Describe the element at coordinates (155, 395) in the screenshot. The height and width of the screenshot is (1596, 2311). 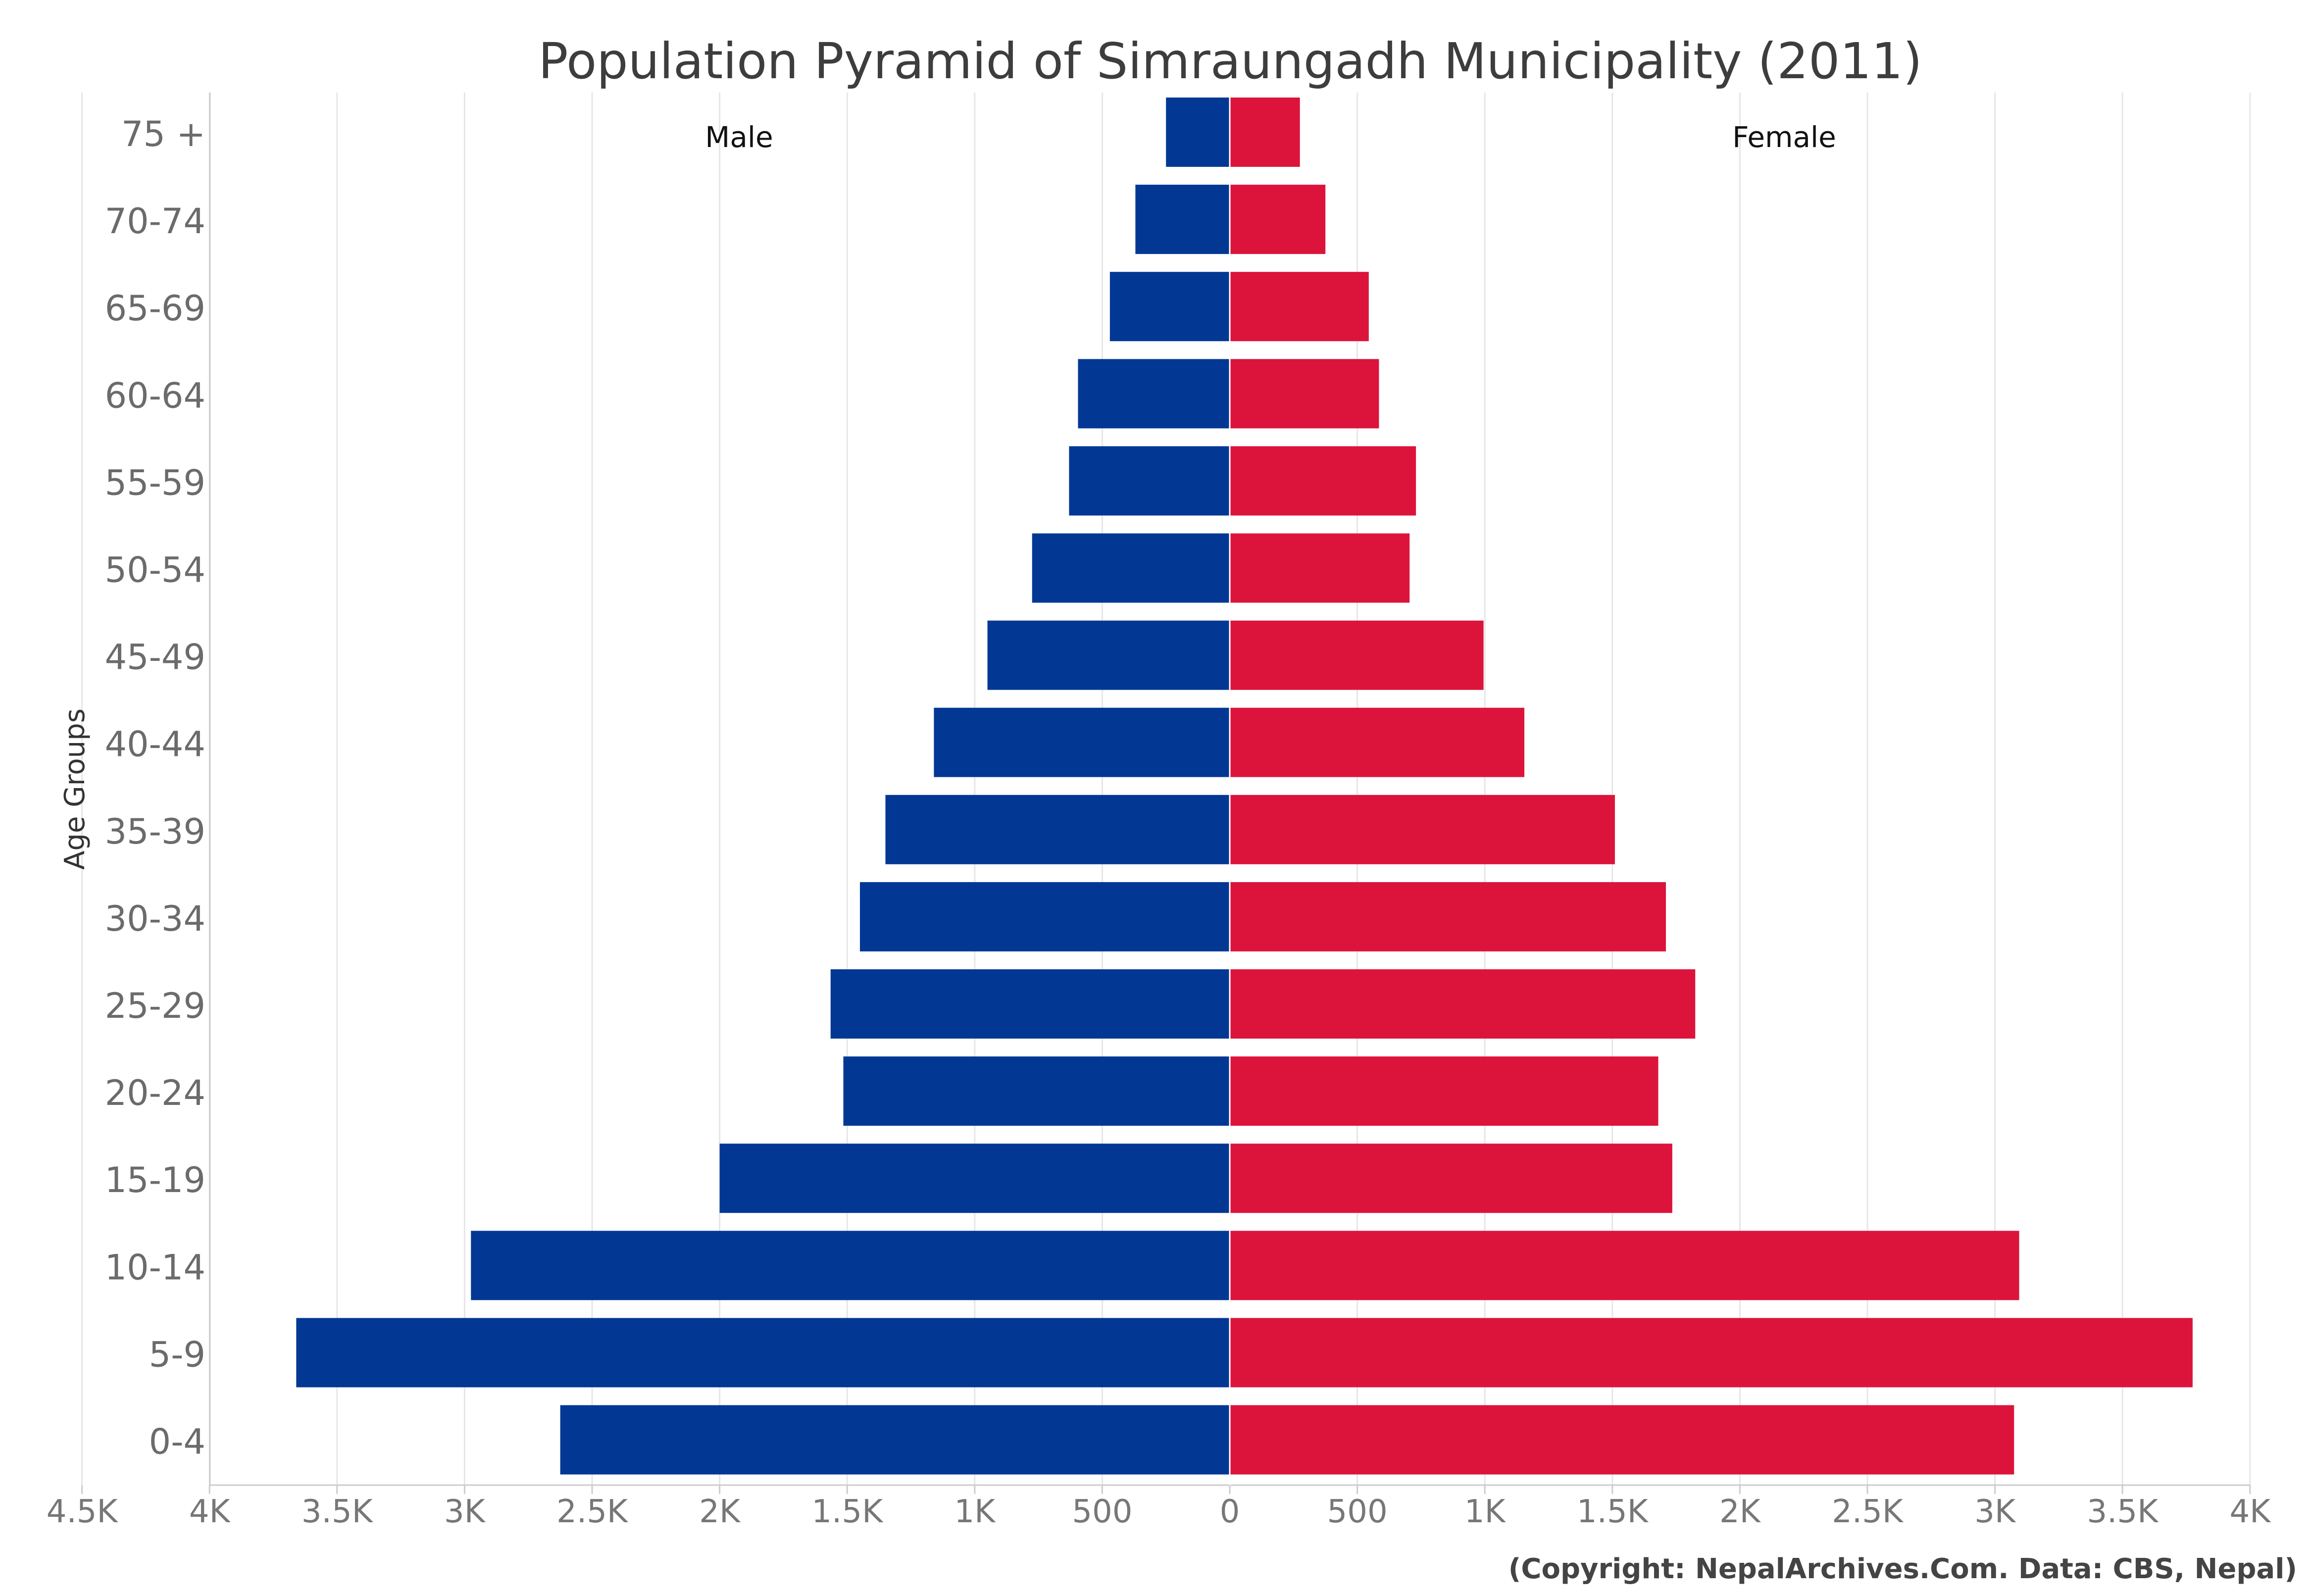
I see `y-tick-label: 60-64` at that location.